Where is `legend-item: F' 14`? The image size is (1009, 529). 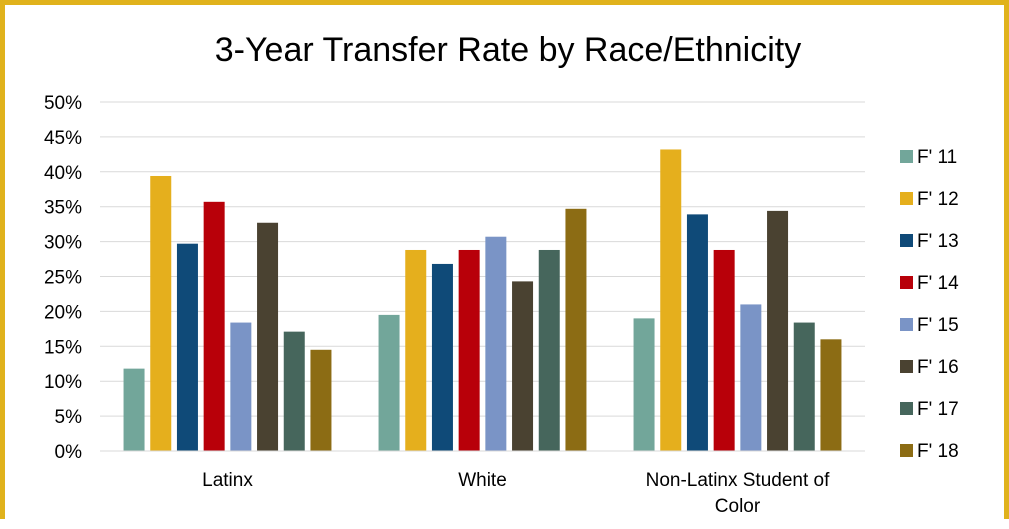
legend-item: F' 14 is located at coordinates (929, 283).